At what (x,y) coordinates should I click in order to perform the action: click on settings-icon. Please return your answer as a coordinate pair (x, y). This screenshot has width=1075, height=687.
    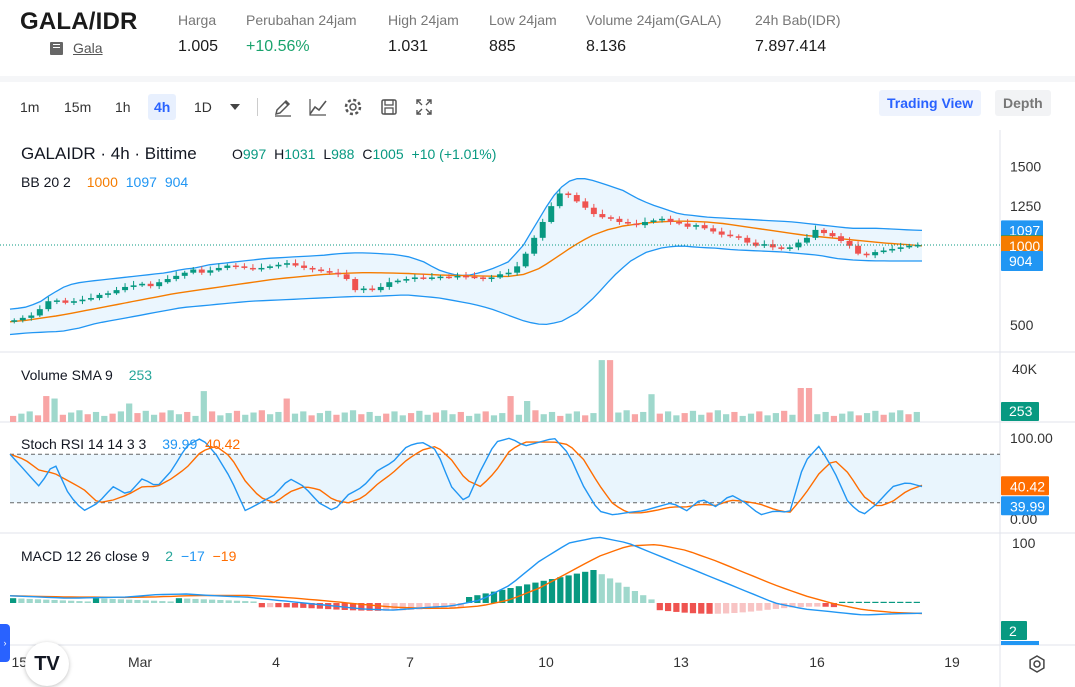
    Looking at the image, I should click on (353, 107).